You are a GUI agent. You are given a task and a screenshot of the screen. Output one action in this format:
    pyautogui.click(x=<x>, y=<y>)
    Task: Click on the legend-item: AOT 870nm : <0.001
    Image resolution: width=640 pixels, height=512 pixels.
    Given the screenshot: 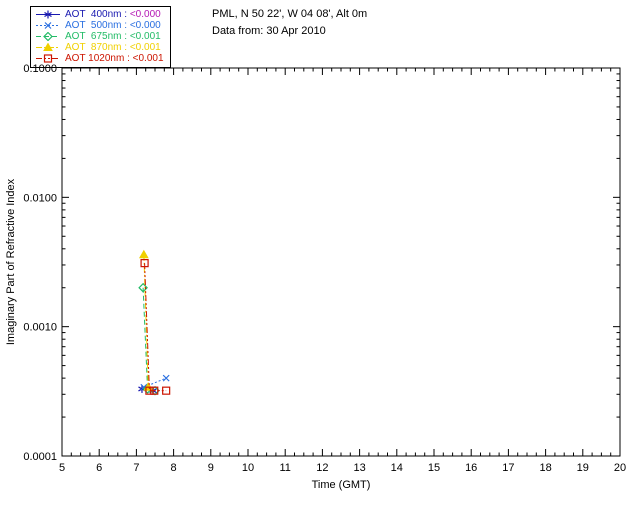 What is the action you would take?
    pyautogui.click(x=99, y=47)
    